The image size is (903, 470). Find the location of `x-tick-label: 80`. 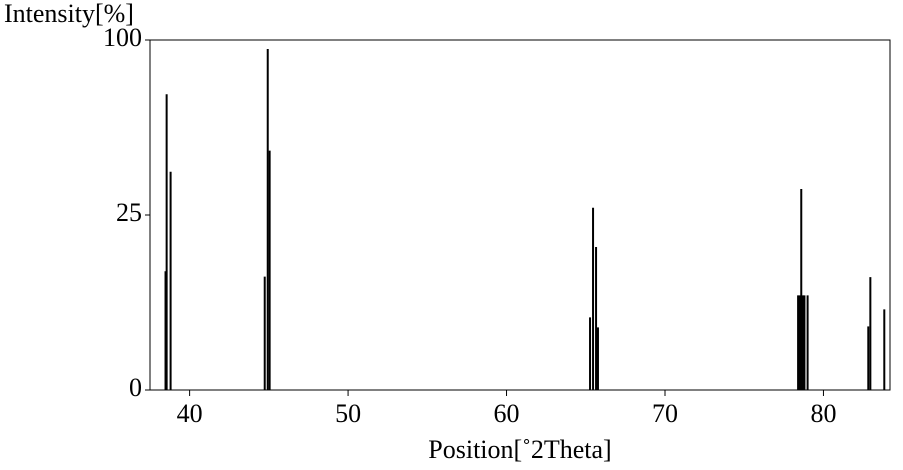

x-tick-label: 80 is located at coordinates (823, 413).